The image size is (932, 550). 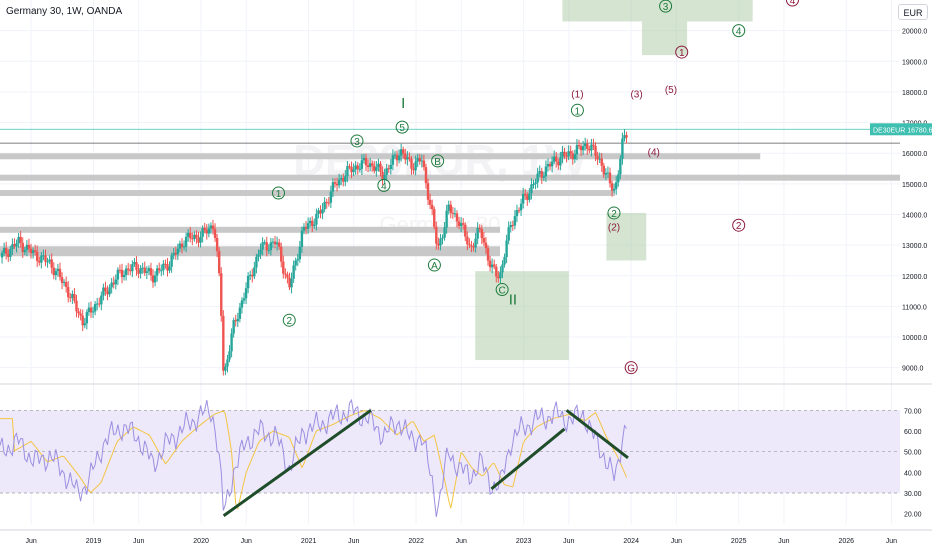 What do you see at coordinates (914, 185) in the screenshot?
I see `price-tick-label: 15000.0` at bounding box center [914, 185].